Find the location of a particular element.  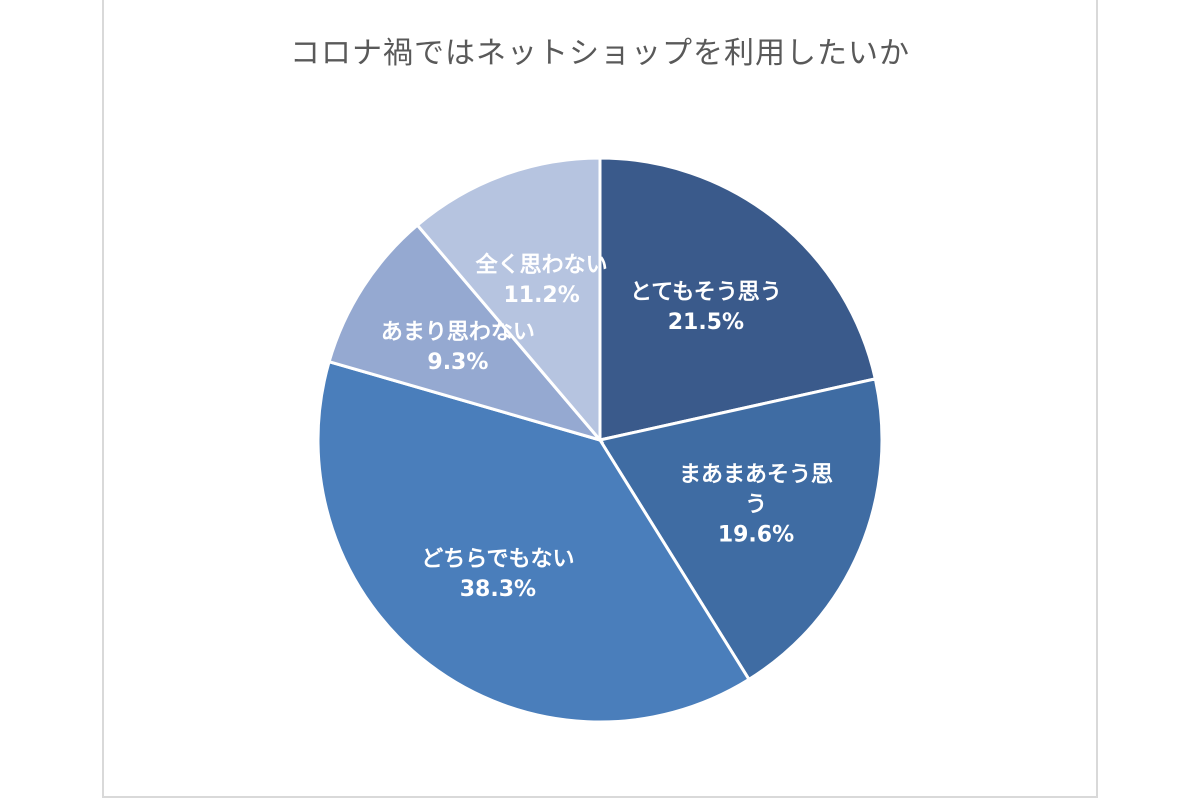

slice-label-0: とてもそう思う is located at coordinates (706, 292).